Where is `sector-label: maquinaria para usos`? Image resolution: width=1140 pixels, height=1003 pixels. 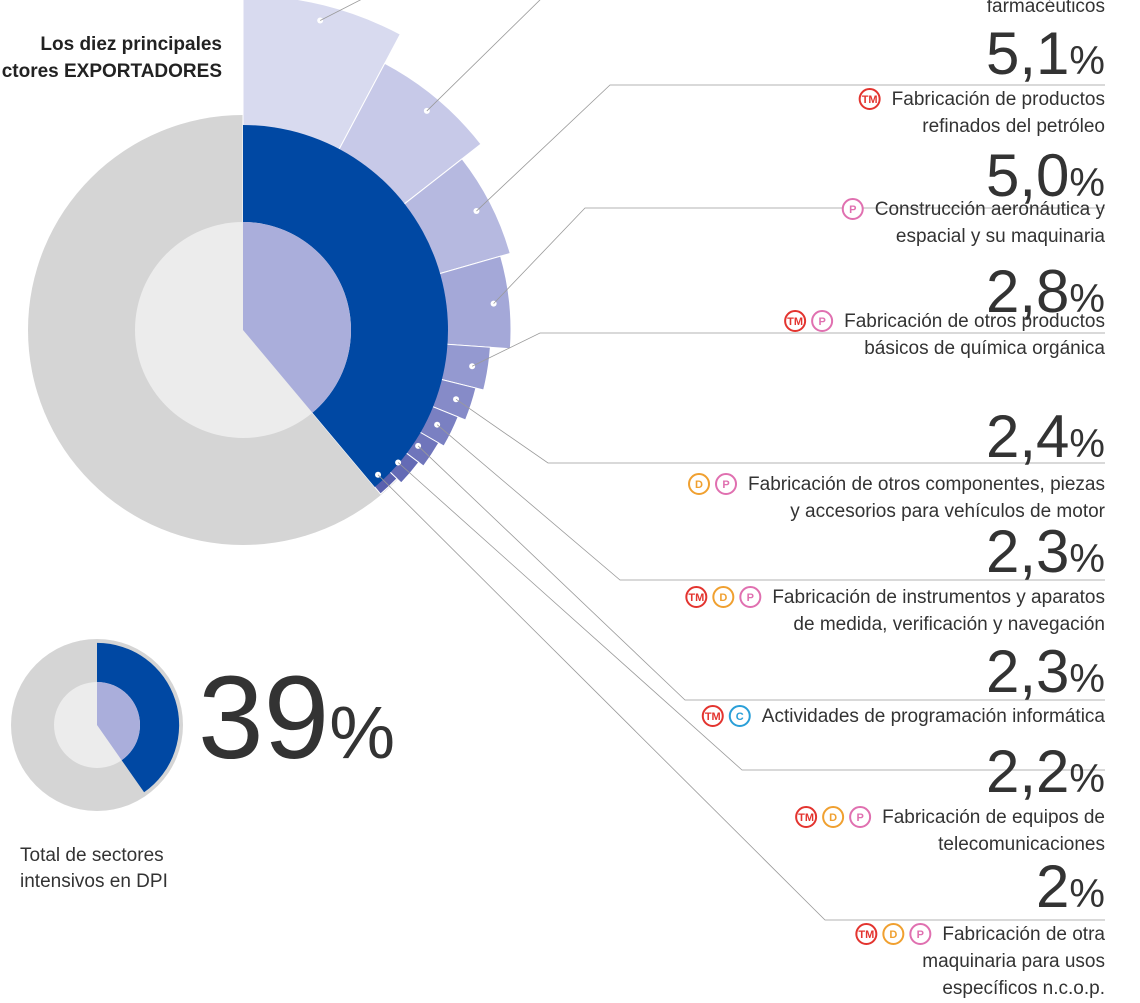
sector-label: maquinaria para usos is located at coordinates (1013, 961).